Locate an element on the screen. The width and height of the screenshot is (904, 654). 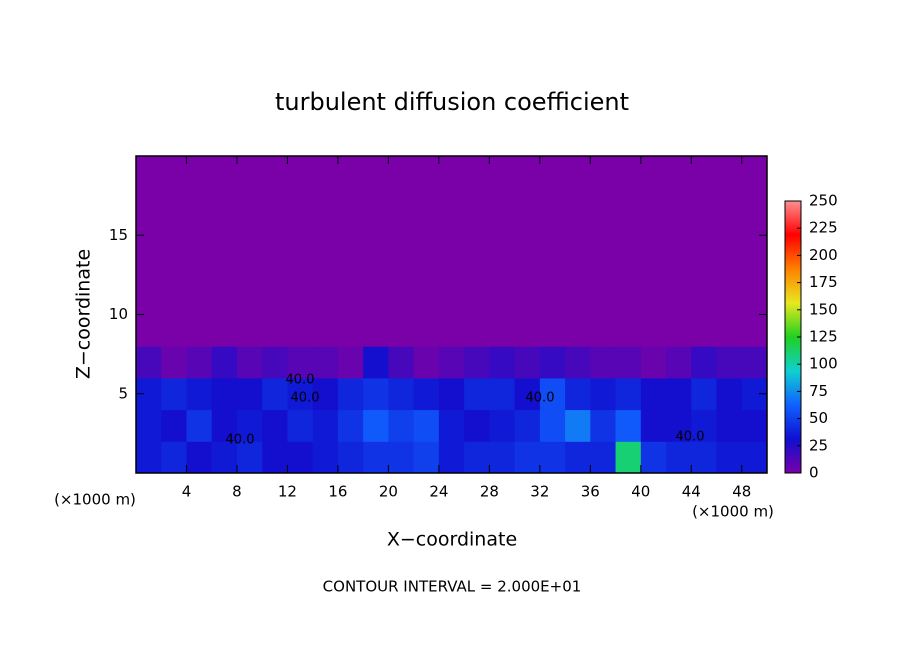
x-tick-label: 48 is located at coordinates (741, 492).